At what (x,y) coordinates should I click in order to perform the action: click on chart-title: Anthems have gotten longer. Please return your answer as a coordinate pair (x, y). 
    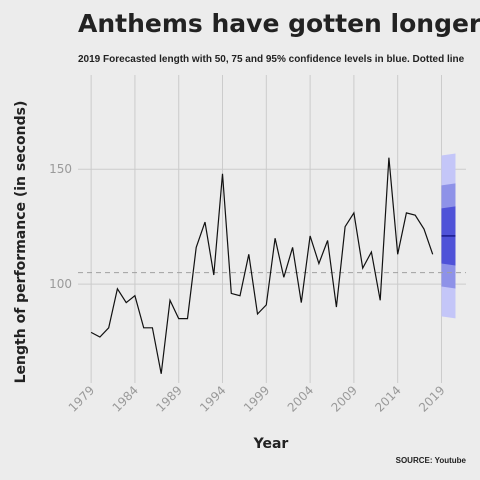
    Looking at the image, I should click on (279, 23).